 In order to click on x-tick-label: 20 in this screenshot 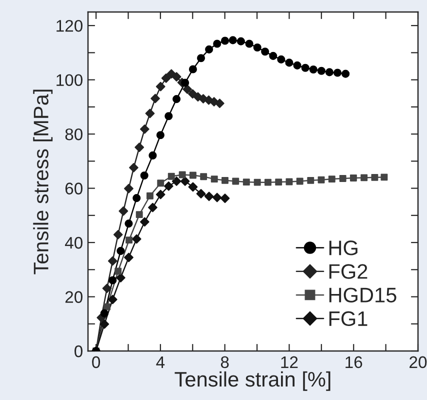, I will do `click(418, 362)`.